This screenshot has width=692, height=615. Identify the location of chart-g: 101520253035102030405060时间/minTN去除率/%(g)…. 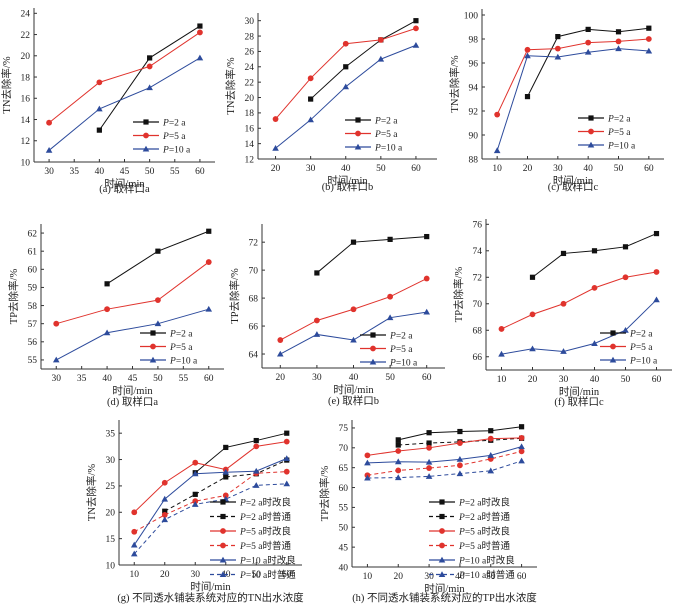
(194, 512).